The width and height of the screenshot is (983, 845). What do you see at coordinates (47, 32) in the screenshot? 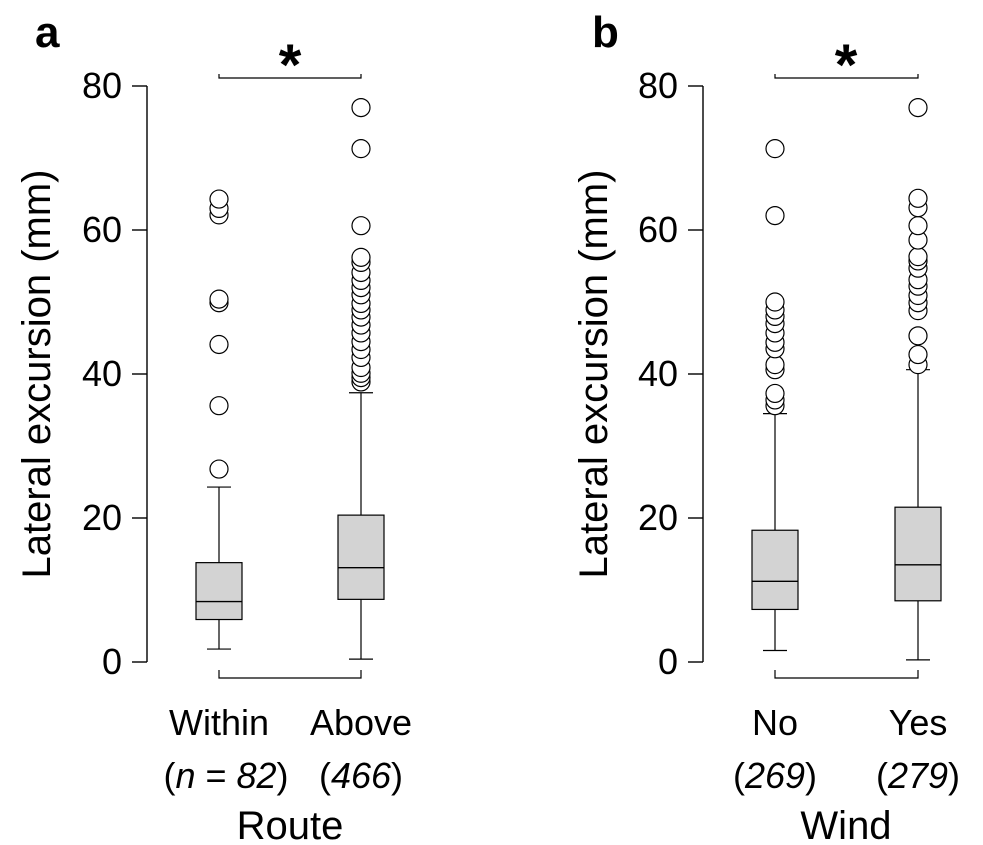
I see `panel-letter: a` at bounding box center [47, 32].